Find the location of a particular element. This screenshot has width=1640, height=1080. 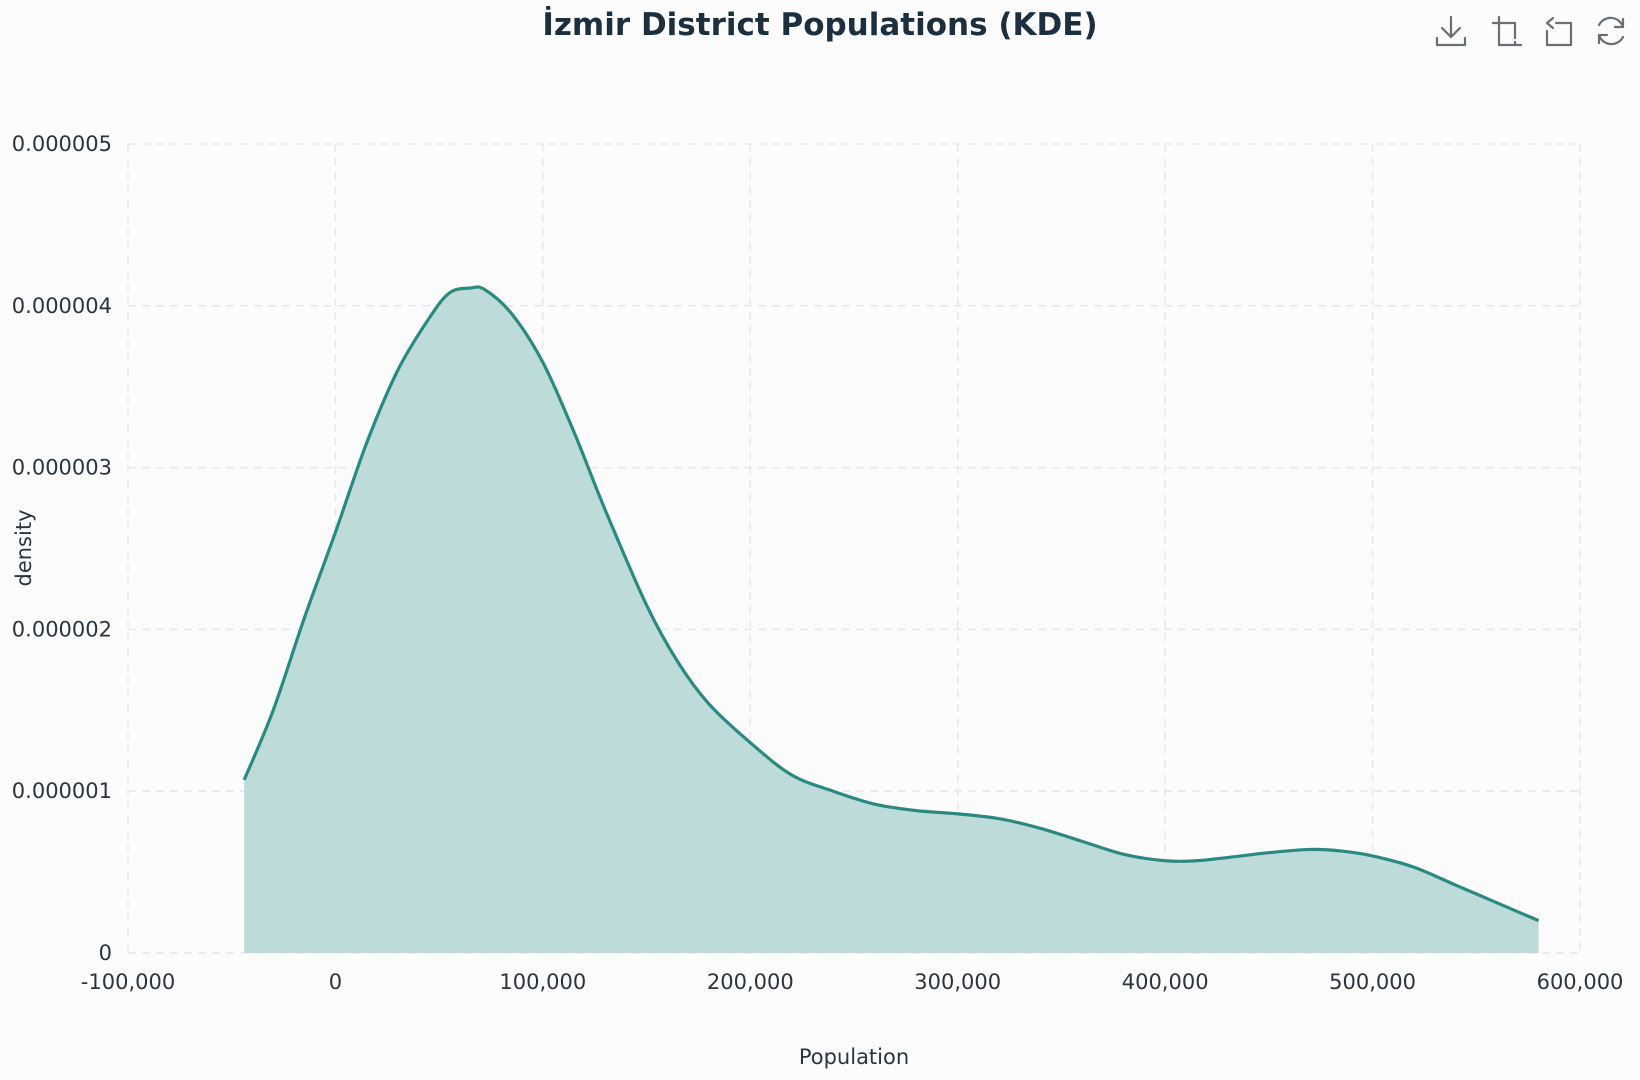

chart-title: İzmir District Populations (KDE) is located at coordinates (819, 25).